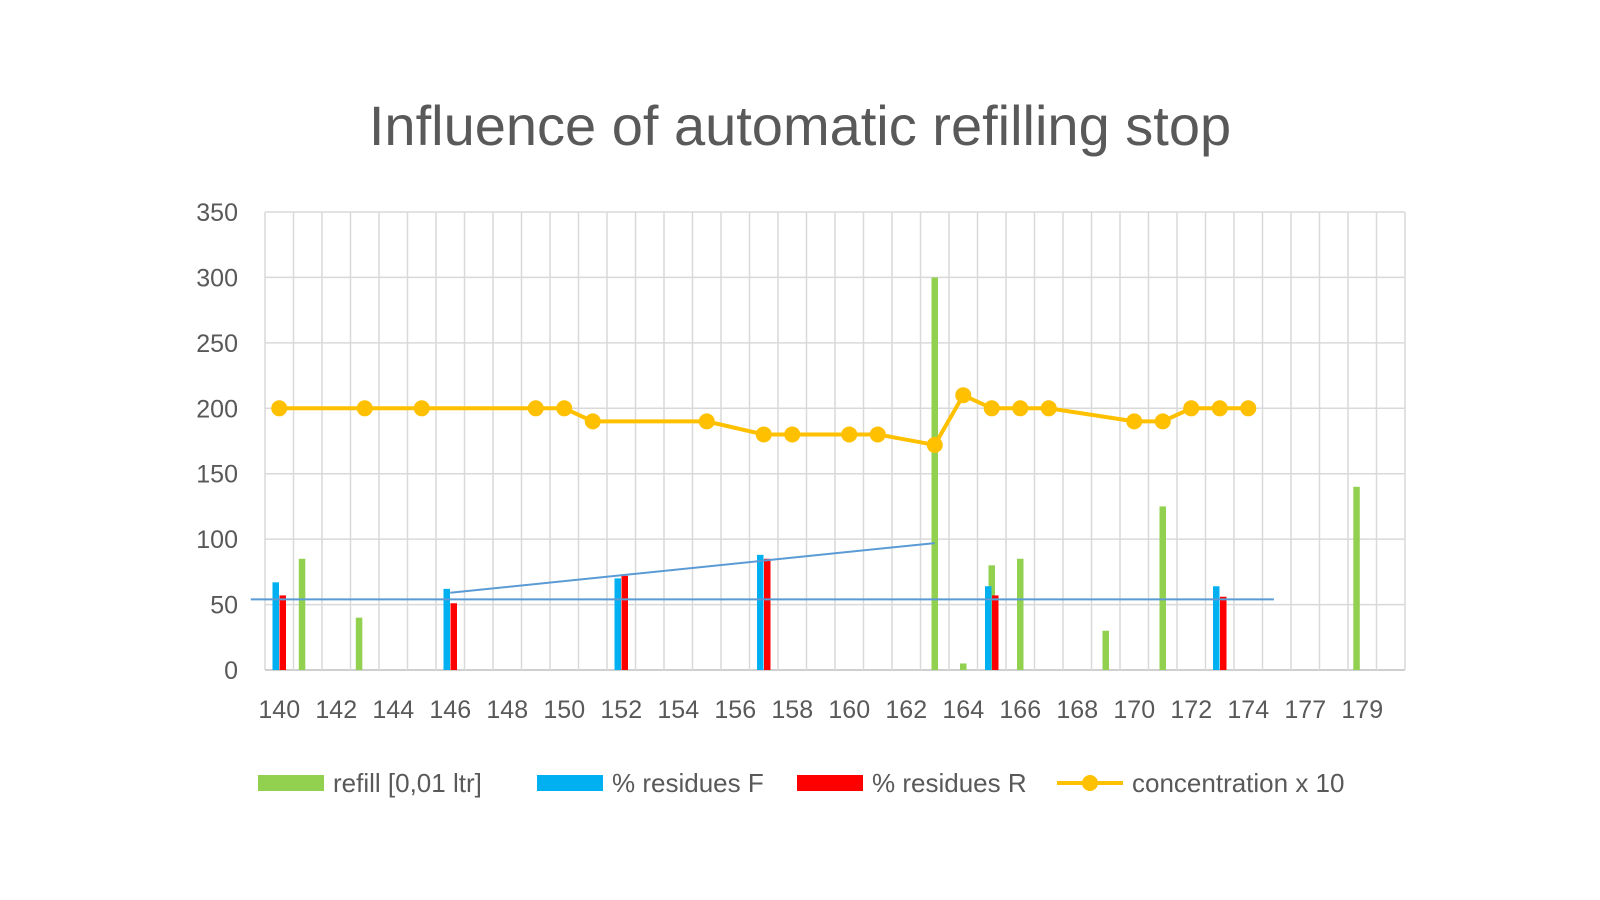  Describe the element at coordinates (279, 710) in the screenshot. I see `x-tick-label: 140` at that location.